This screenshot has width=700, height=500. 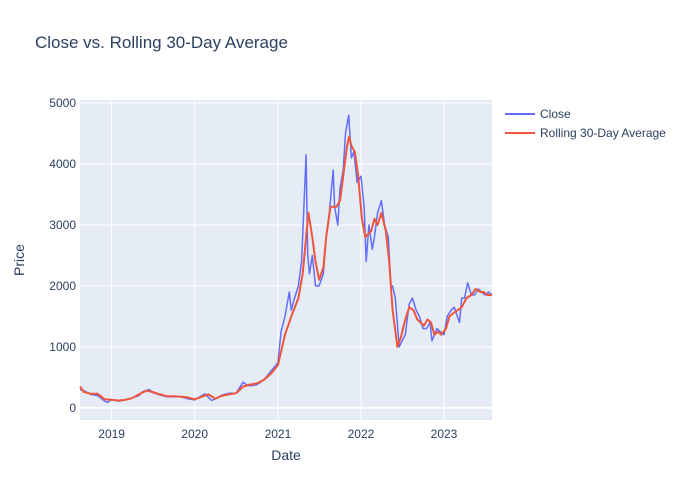 What do you see at coordinates (585, 113) in the screenshot?
I see `legend-item-close: Close` at bounding box center [585, 113].